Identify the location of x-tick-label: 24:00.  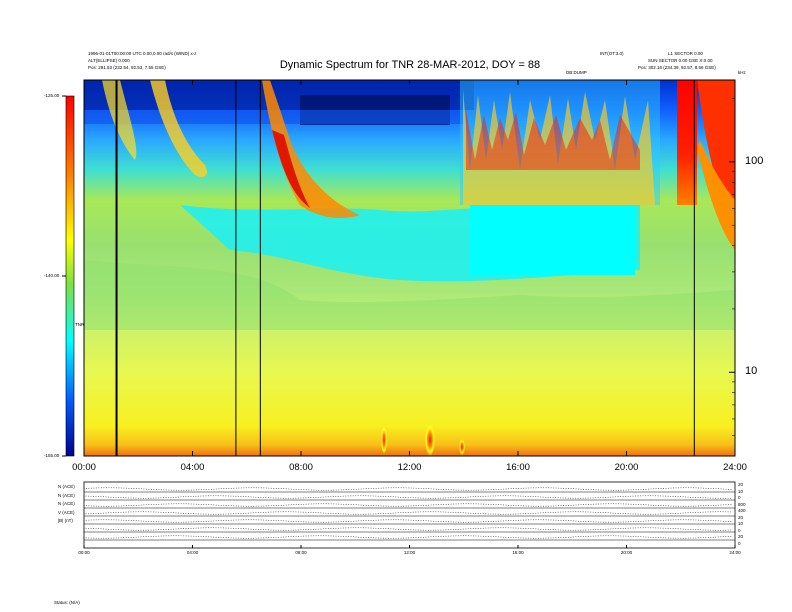
(735, 467).